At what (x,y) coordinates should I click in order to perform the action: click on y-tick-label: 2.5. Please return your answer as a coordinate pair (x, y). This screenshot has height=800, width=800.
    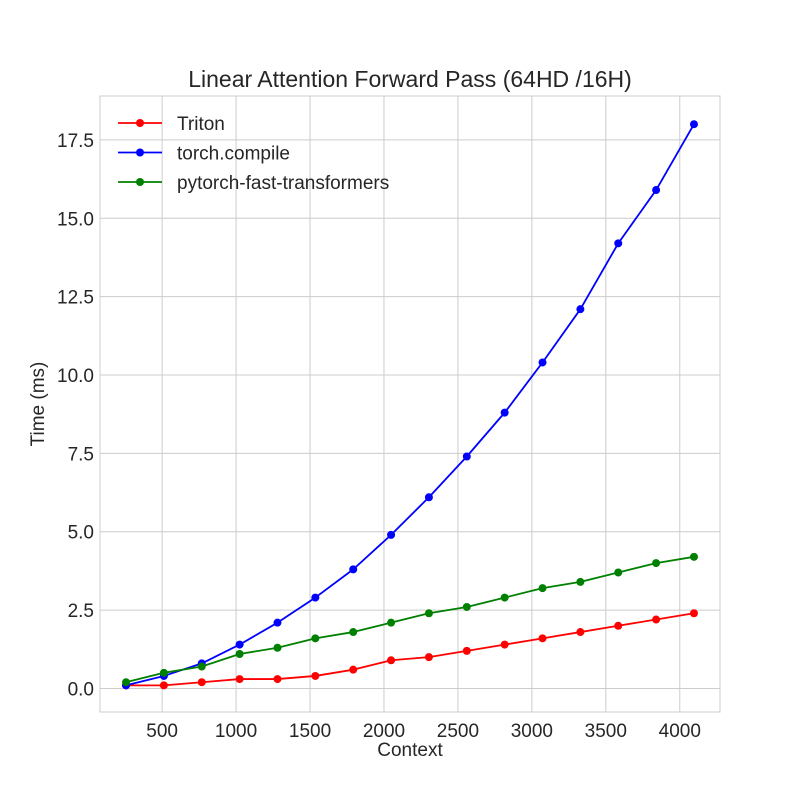
    Looking at the image, I should click on (81, 611).